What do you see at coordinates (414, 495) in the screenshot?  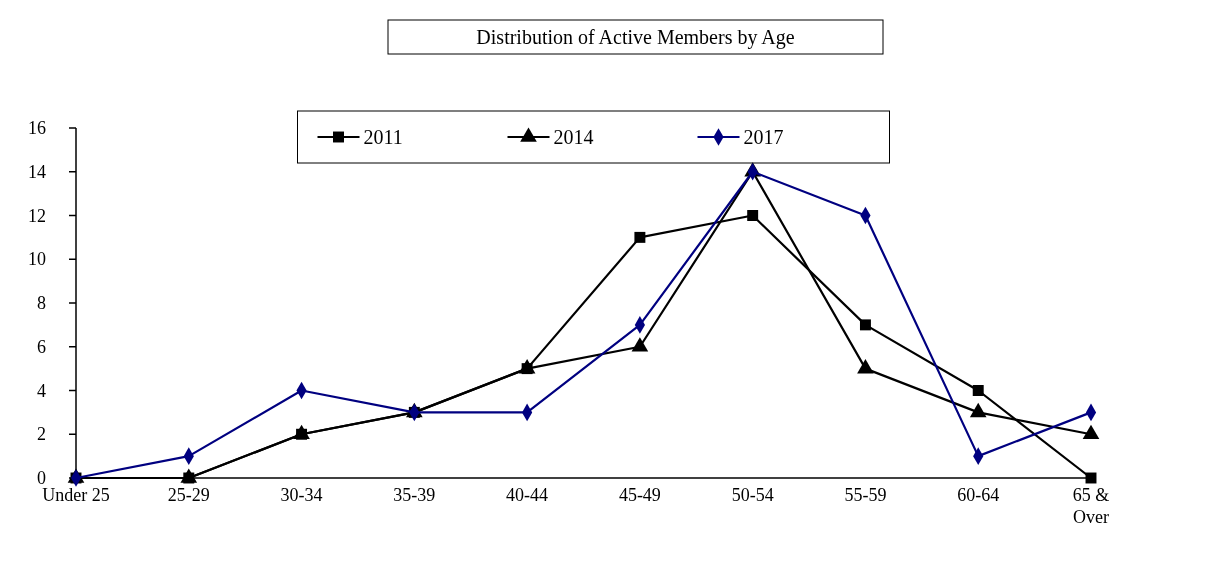 I see `x-tick-label: 35-39` at bounding box center [414, 495].